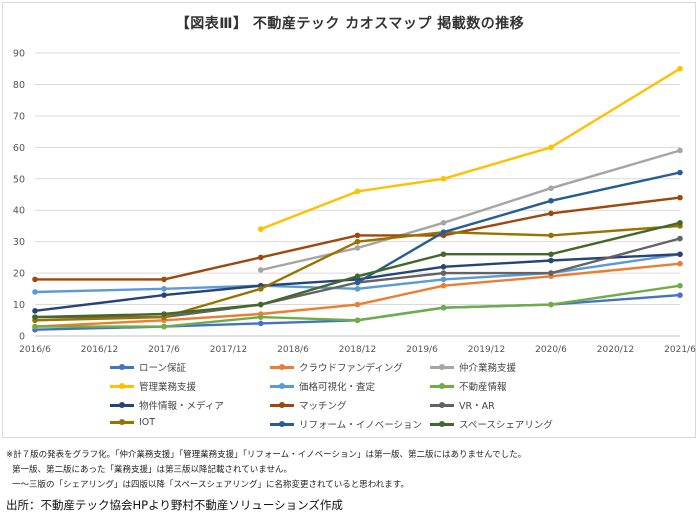 The width and height of the screenshot is (700, 517). I want to click on legend-item: 仲介業務支援, so click(473, 367).